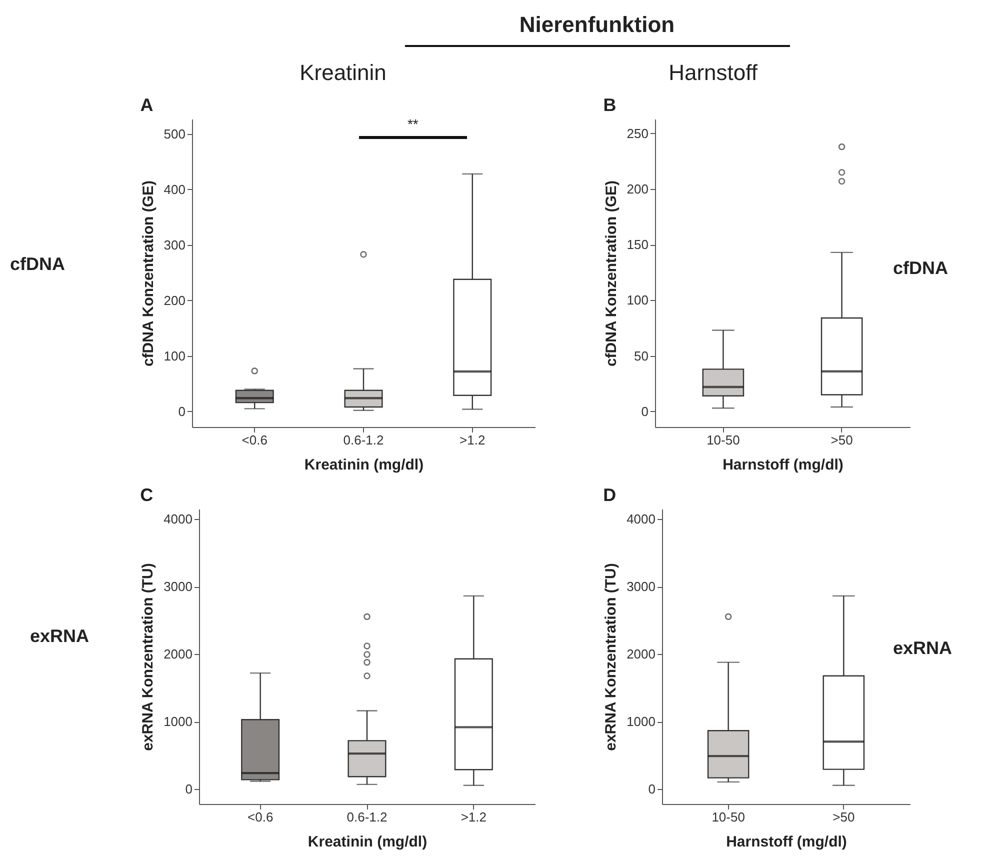 This screenshot has width=1000, height=860. What do you see at coordinates (597, 25) in the screenshot?
I see `text: Nierenfunktion` at bounding box center [597, 25].